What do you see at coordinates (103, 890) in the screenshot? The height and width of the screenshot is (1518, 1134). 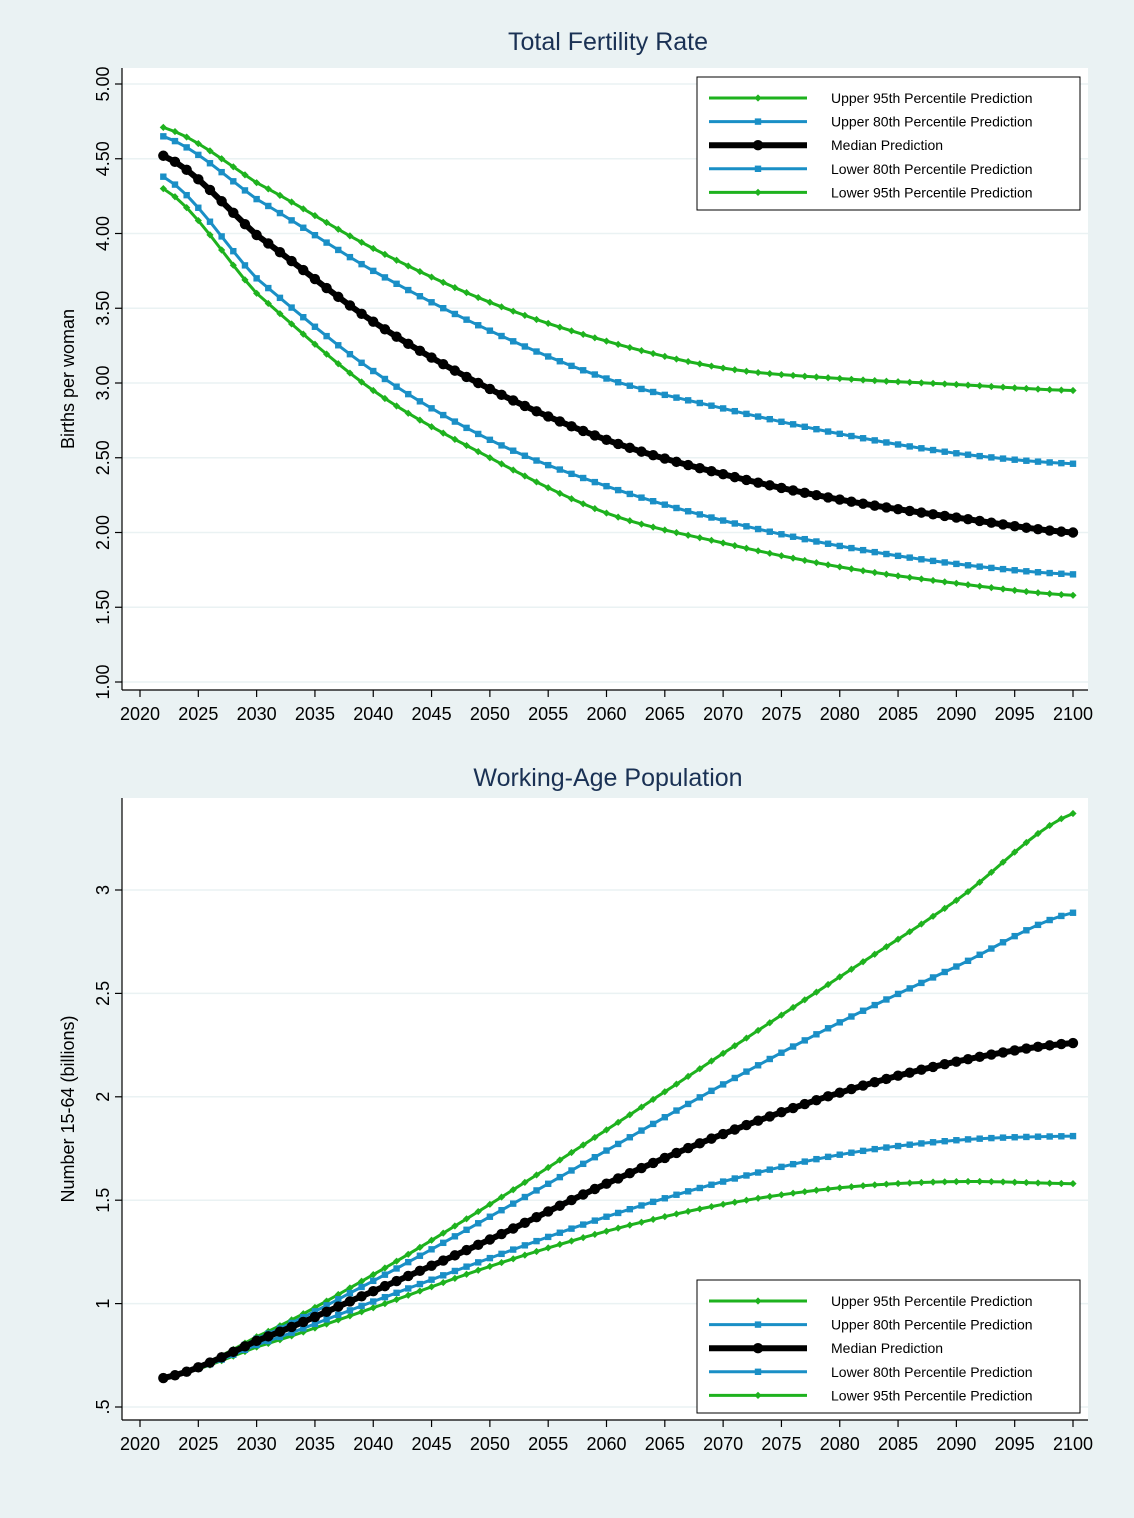 I see `y-tick-label: 3` at bounding box center [103, 890].